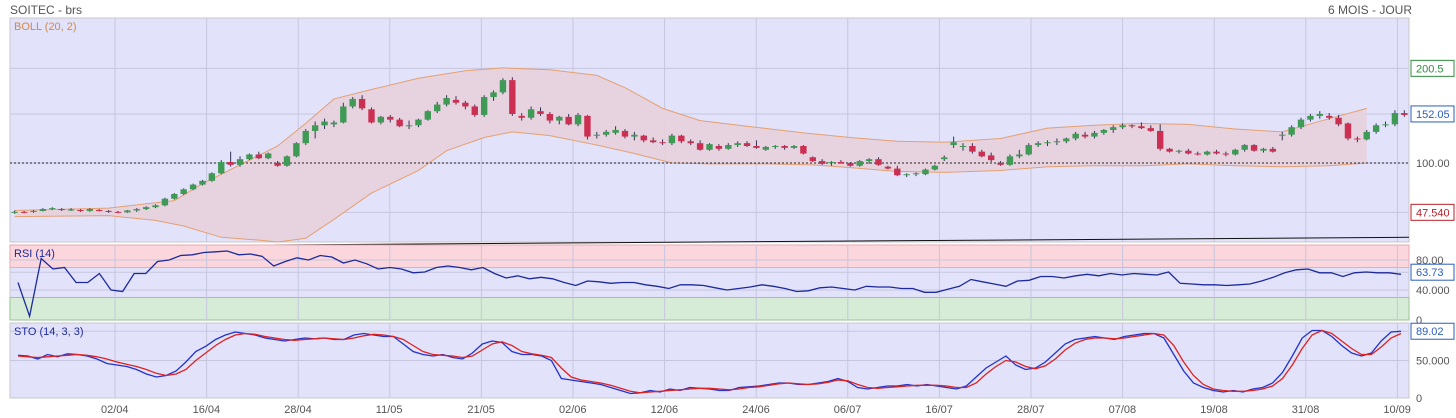 This screenshot has width=1456, height=418. What do you see at coordinates (709, 309) in the screenshot?
I see `oversold-zone` at bounding box center [709, 309].